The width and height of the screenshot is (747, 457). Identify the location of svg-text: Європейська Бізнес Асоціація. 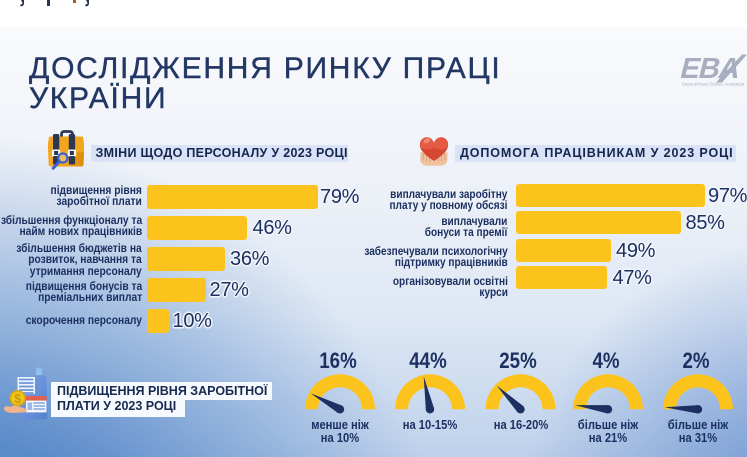
(713, 83).